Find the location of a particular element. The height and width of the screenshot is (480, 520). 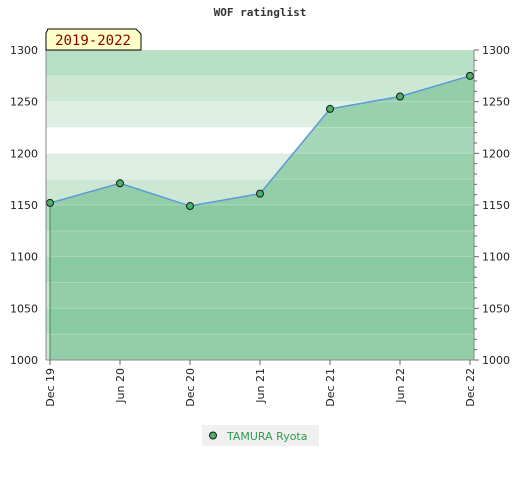

y-axis-right: 1000 1050 1100 1150 1200 1250 1300 is located at coordinates (491, 205).